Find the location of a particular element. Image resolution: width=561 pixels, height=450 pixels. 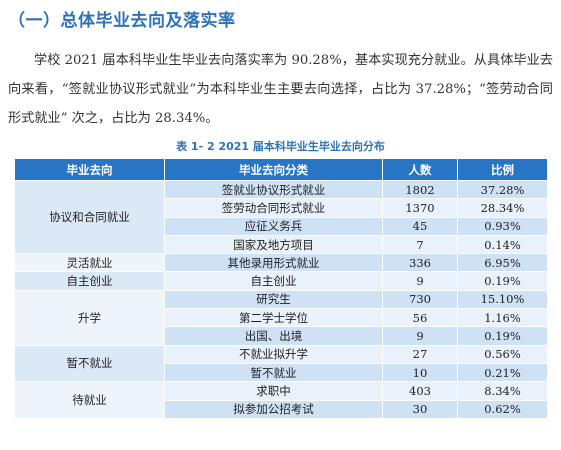

table-row: 暂不就业 不就业拟升学 27 0.56% is located at coordinates (281, 363).